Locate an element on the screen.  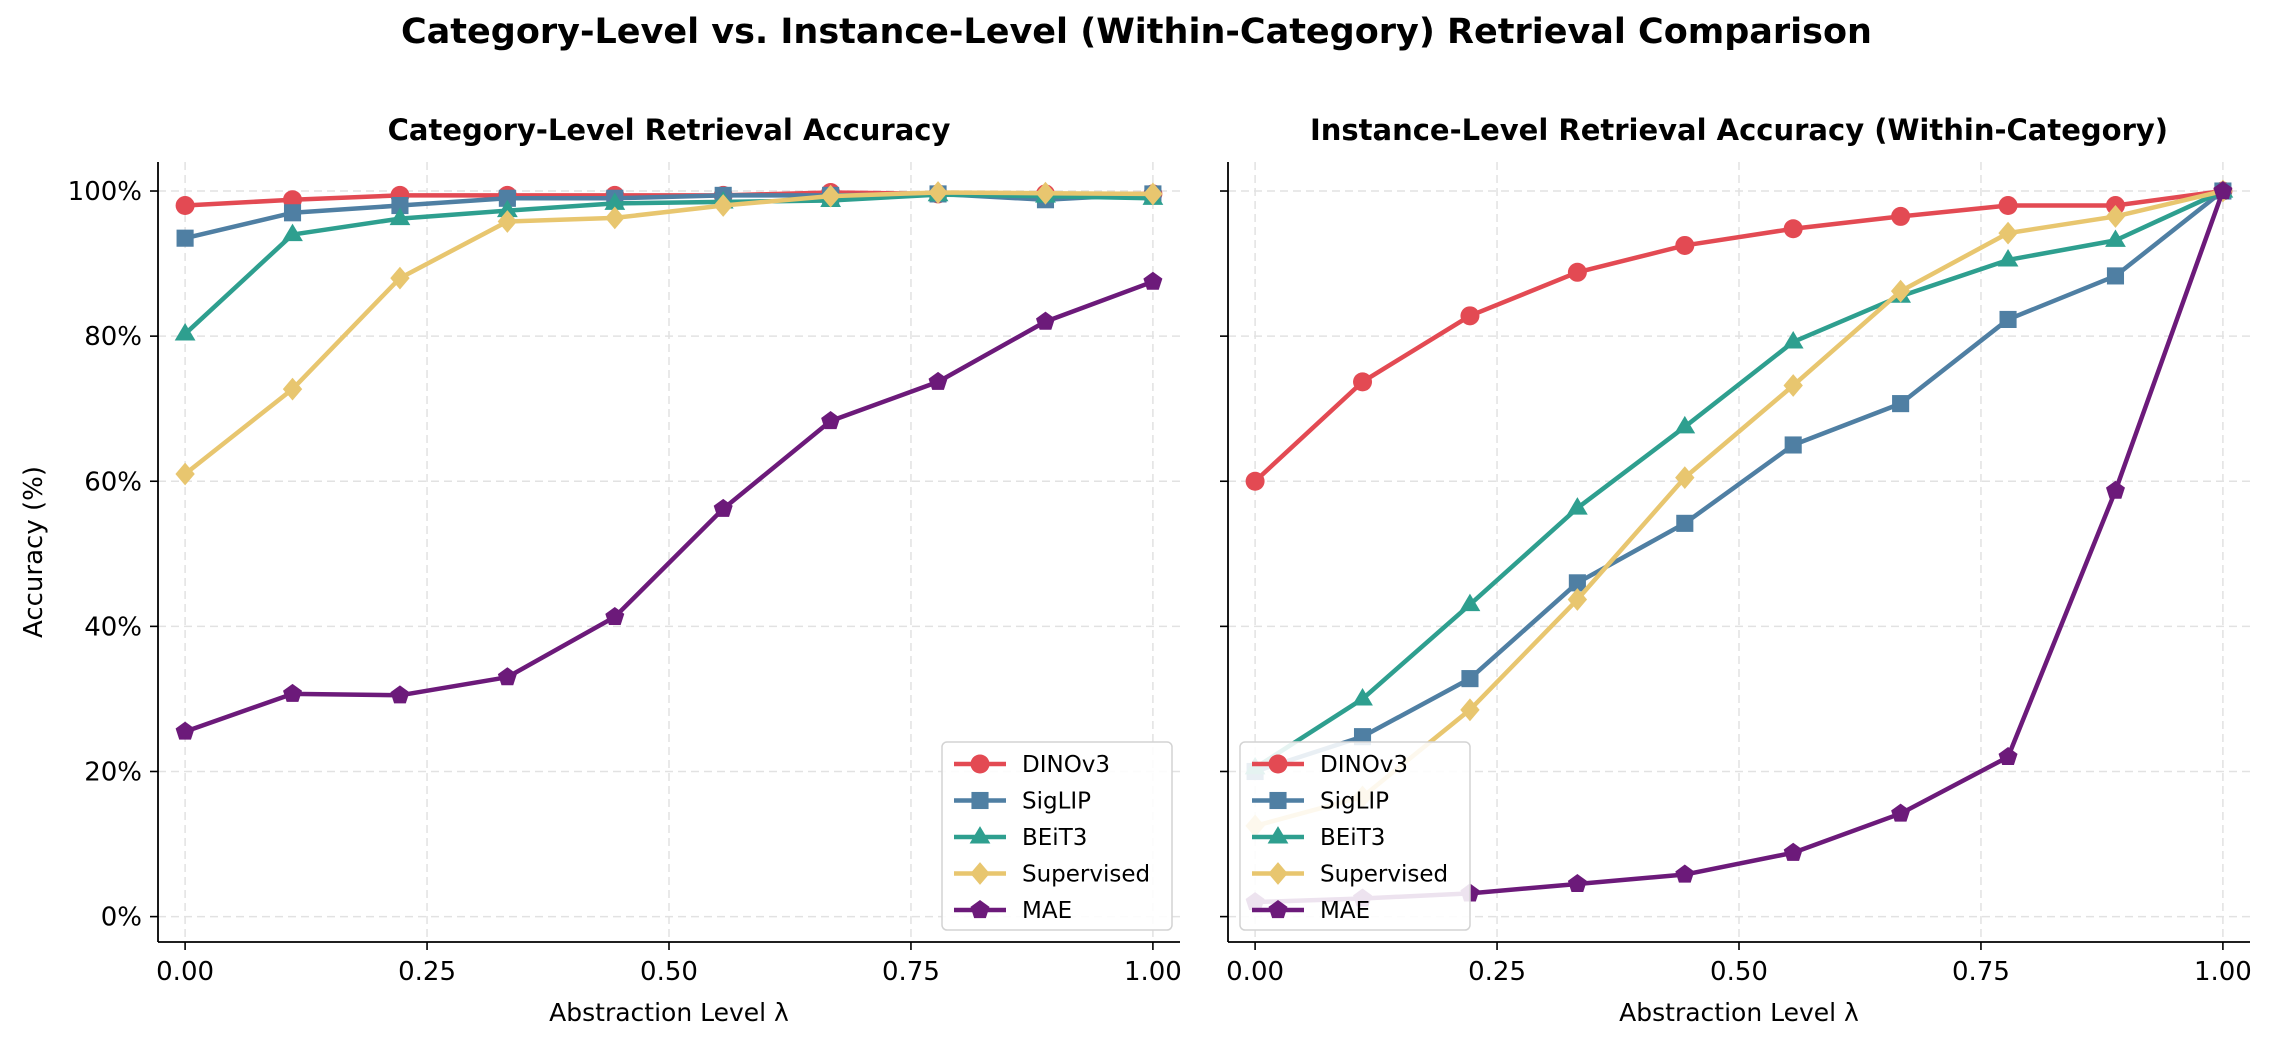
y-tick-label: 0% is located at coordinates (121, 918).